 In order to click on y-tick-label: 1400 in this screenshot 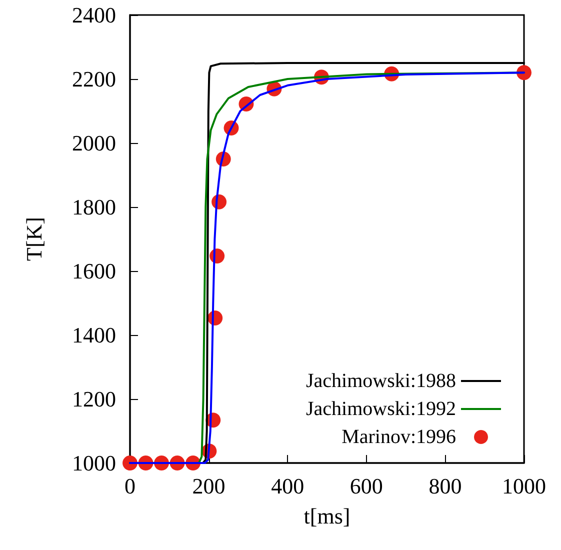, I will do `click(94, 335)`.